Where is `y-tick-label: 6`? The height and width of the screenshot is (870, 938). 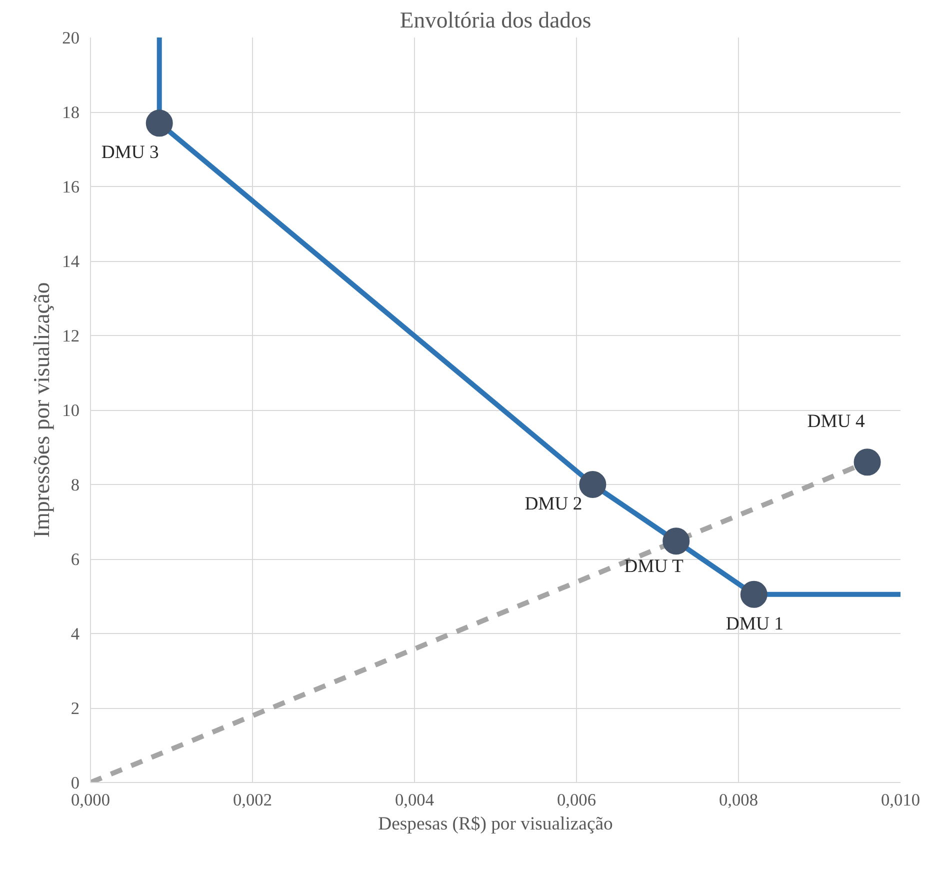
y-tick-label: 6 is located at coordinates (75, 559).